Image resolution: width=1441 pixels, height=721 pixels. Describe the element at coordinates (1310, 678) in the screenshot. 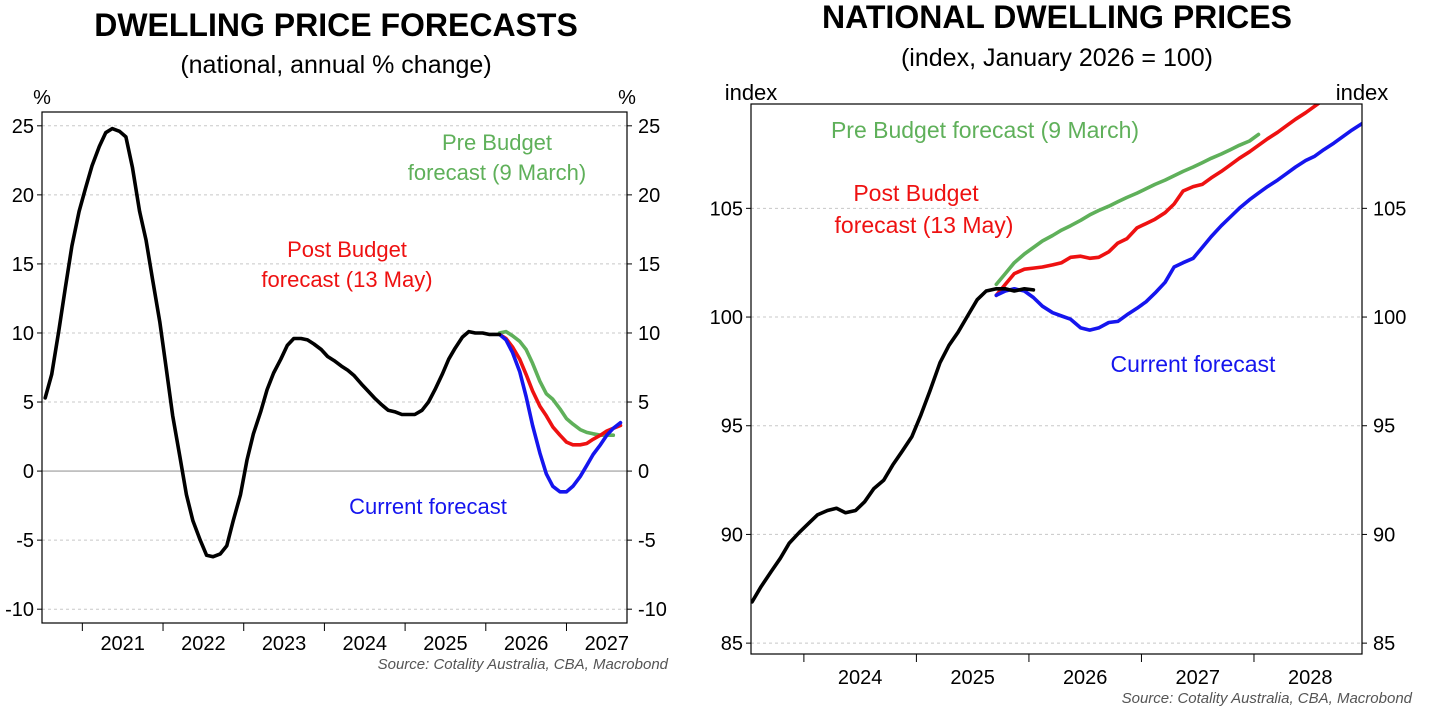

I see `x-tick-label: 2028` at that location.